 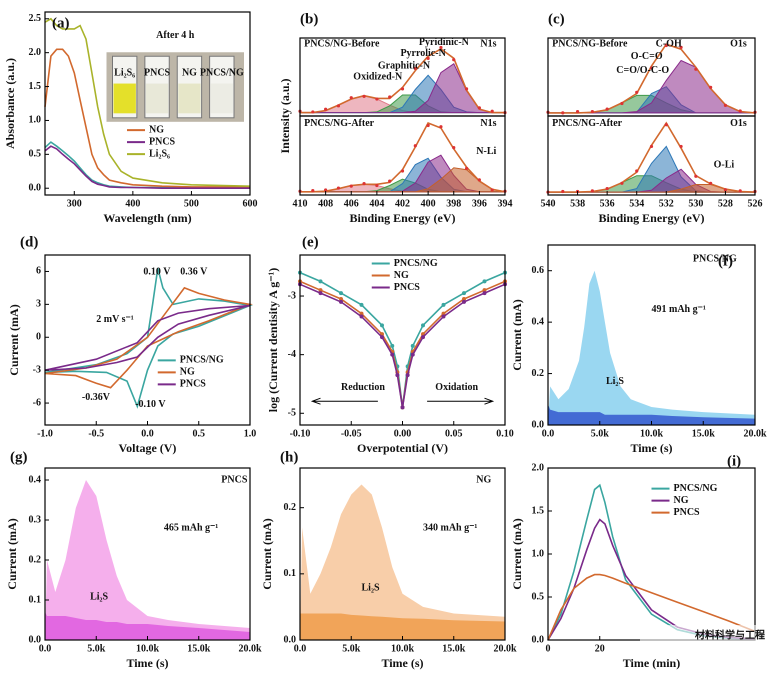 I want to click on panel-label: (b), so click(x=309, y=19).